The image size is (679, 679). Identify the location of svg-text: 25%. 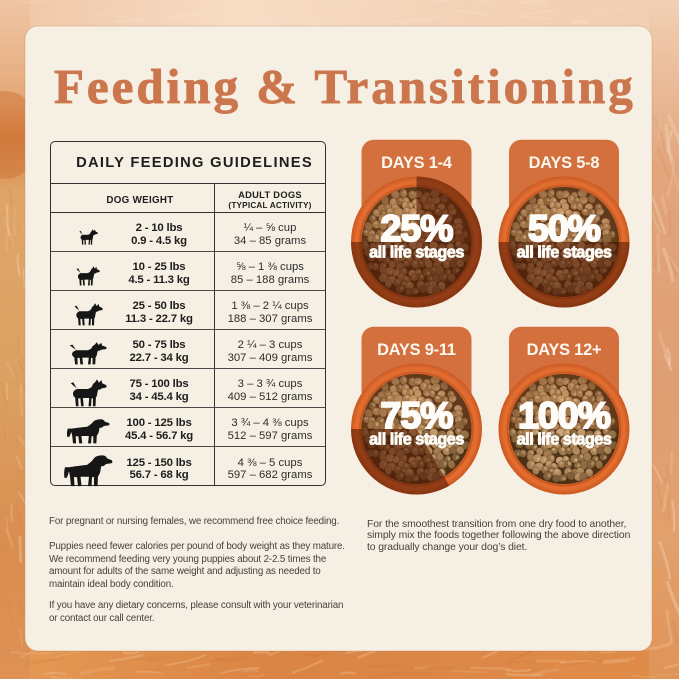
(416, 228).